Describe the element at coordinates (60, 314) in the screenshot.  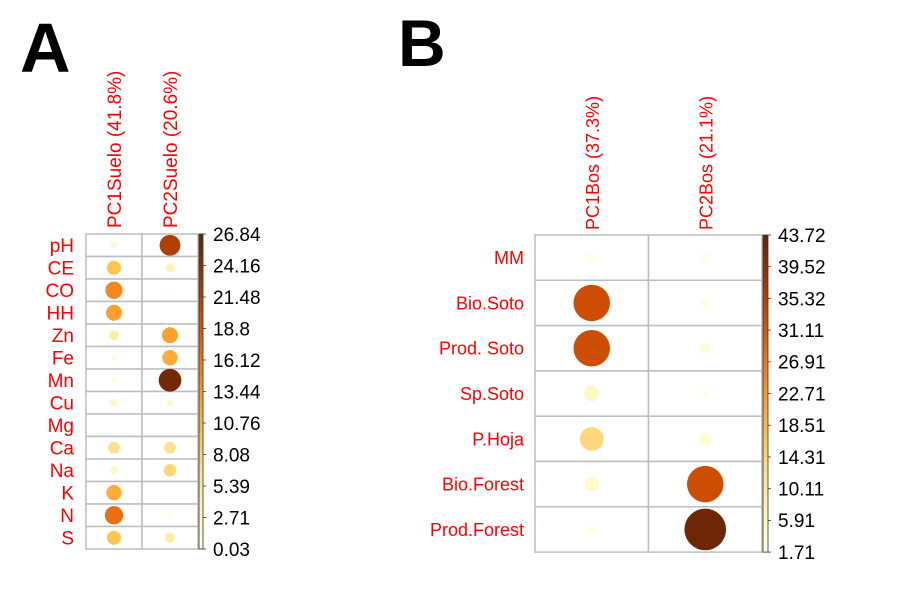
I see `row-label: HH` at that location.